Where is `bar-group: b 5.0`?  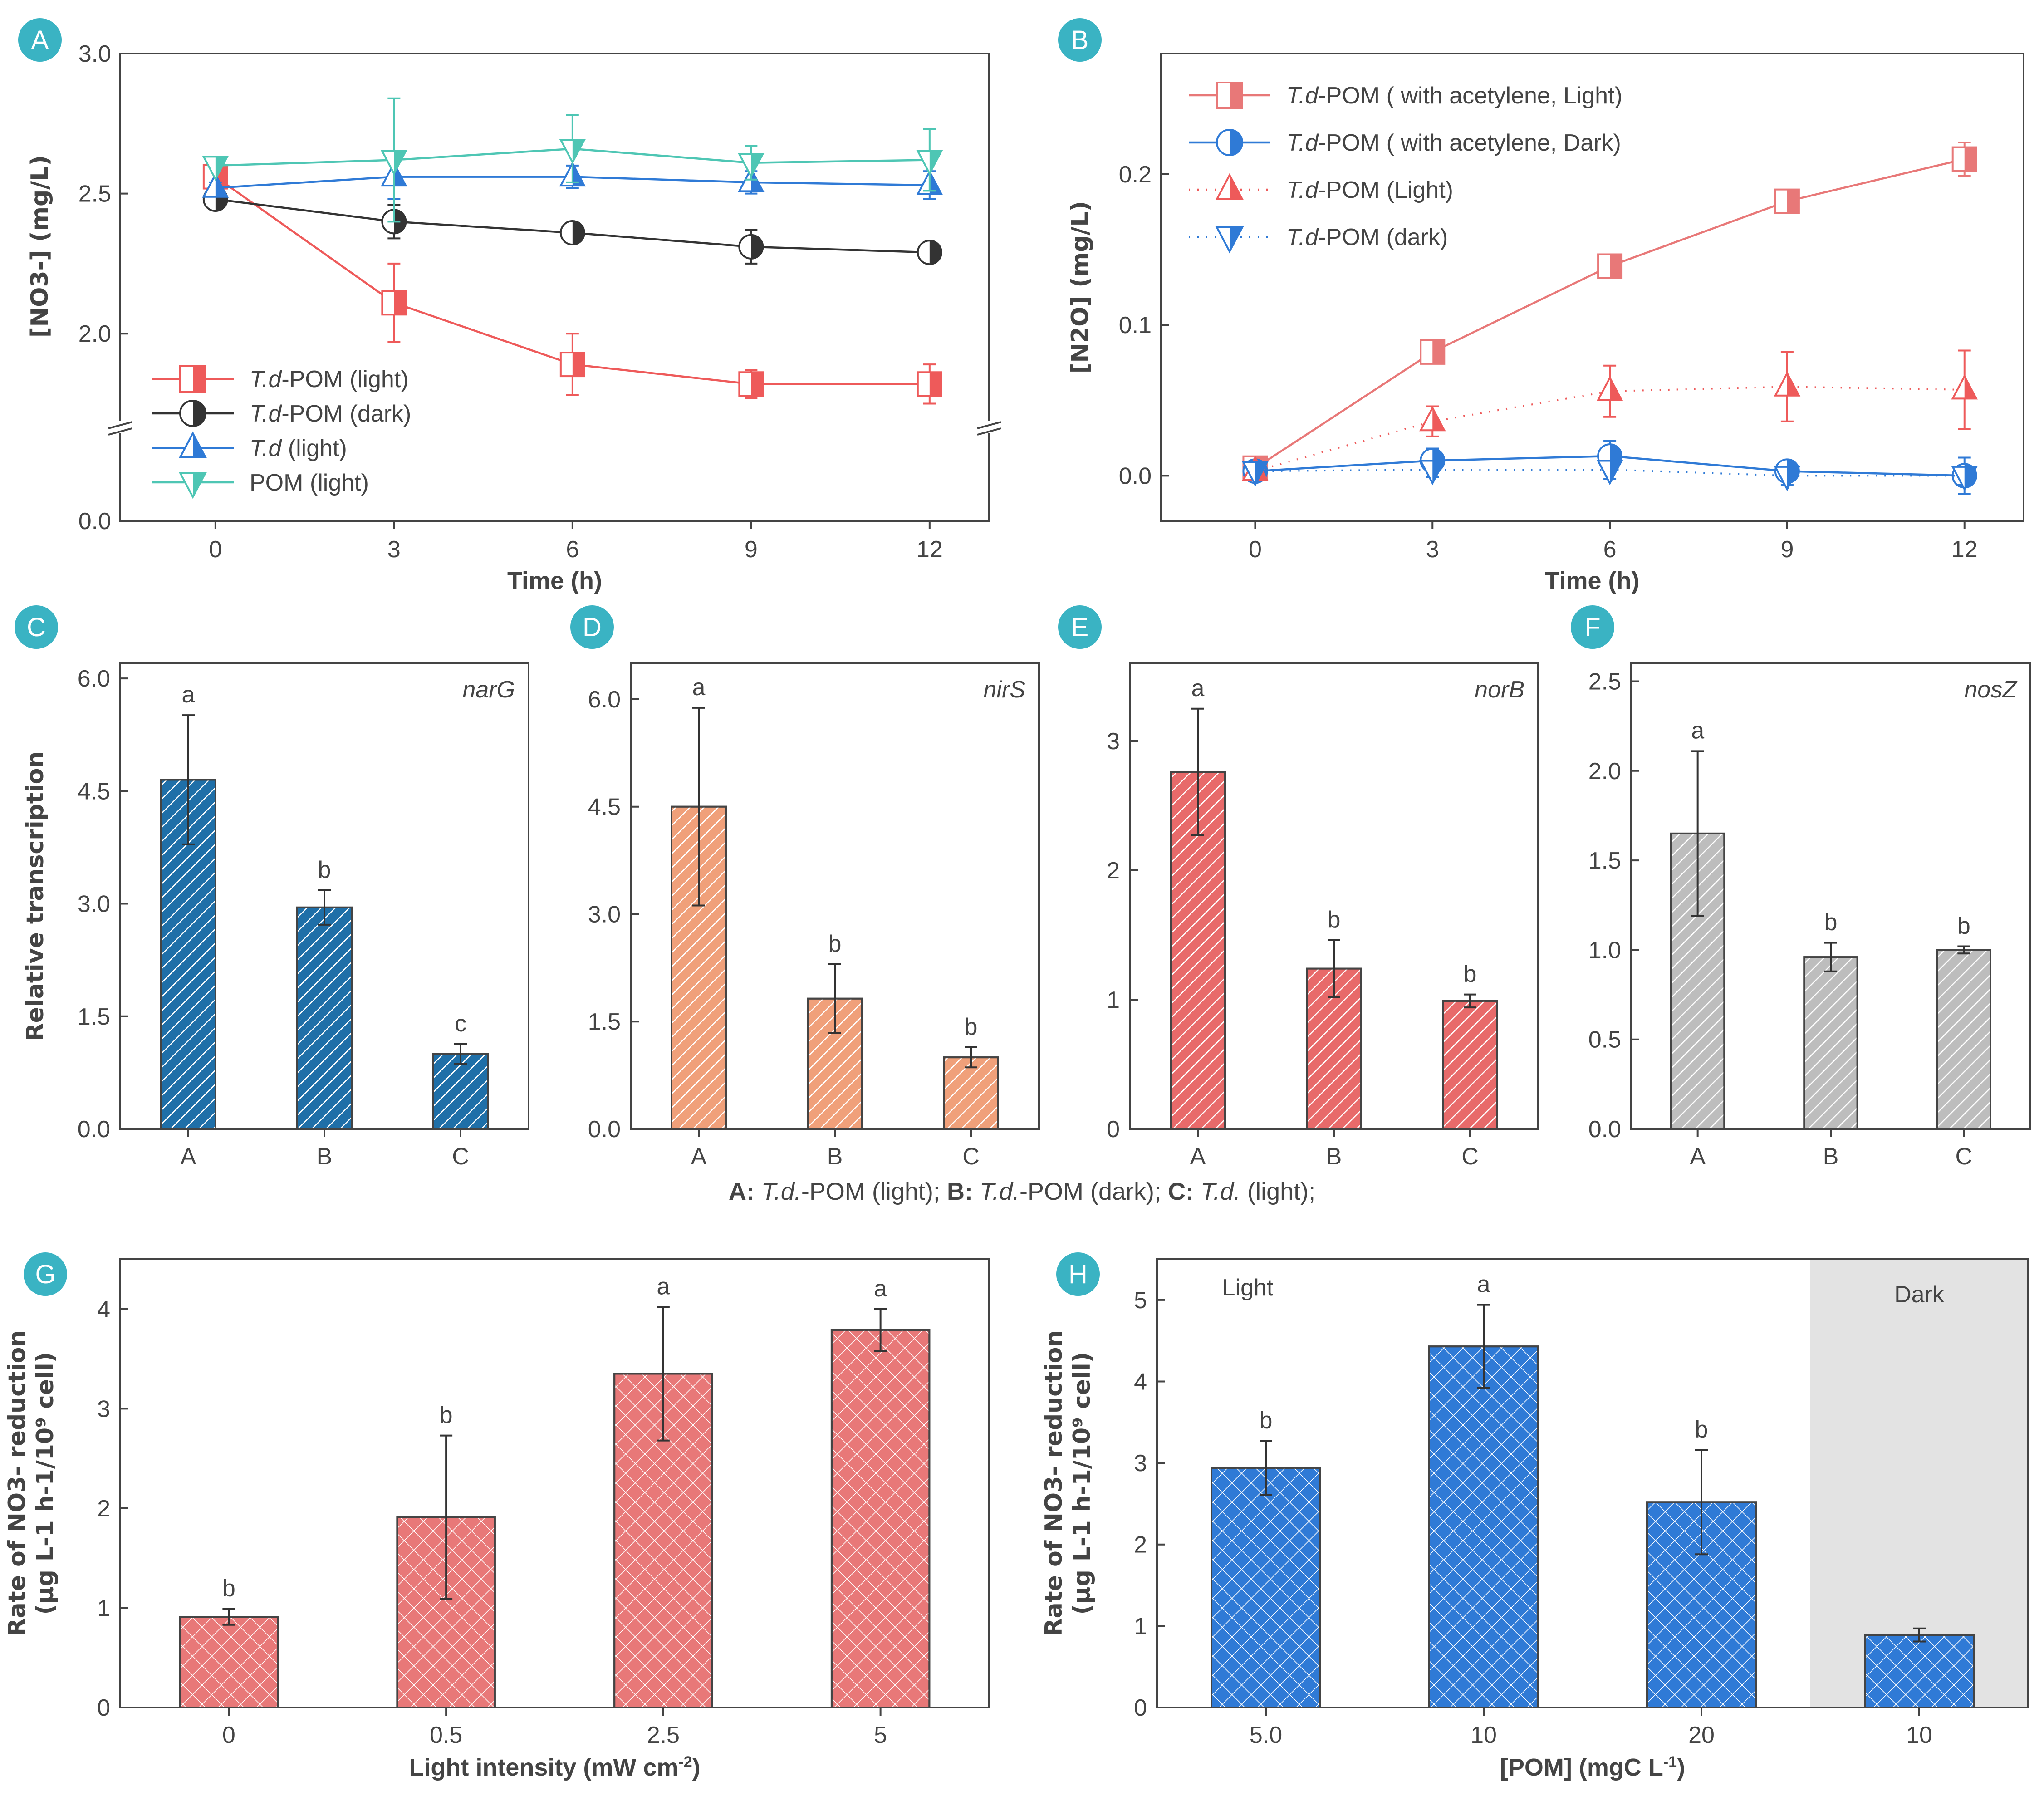
bar-group: b 5.0 is located at coordinates (1266, 1578).